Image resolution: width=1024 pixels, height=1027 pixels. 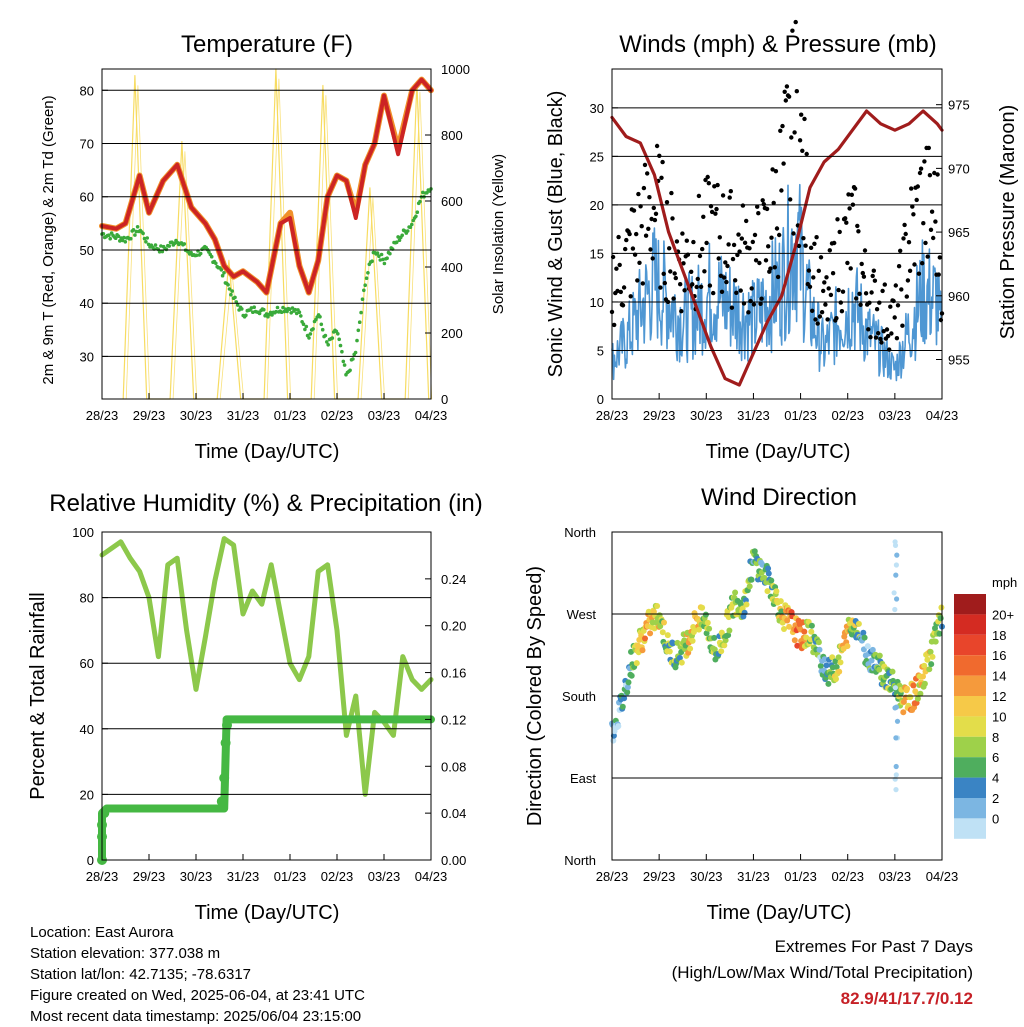 What do you see at coordinates (87, 794) in the screenshot?
I see `y-tick-label: 20` at bounding box center [87, 794].